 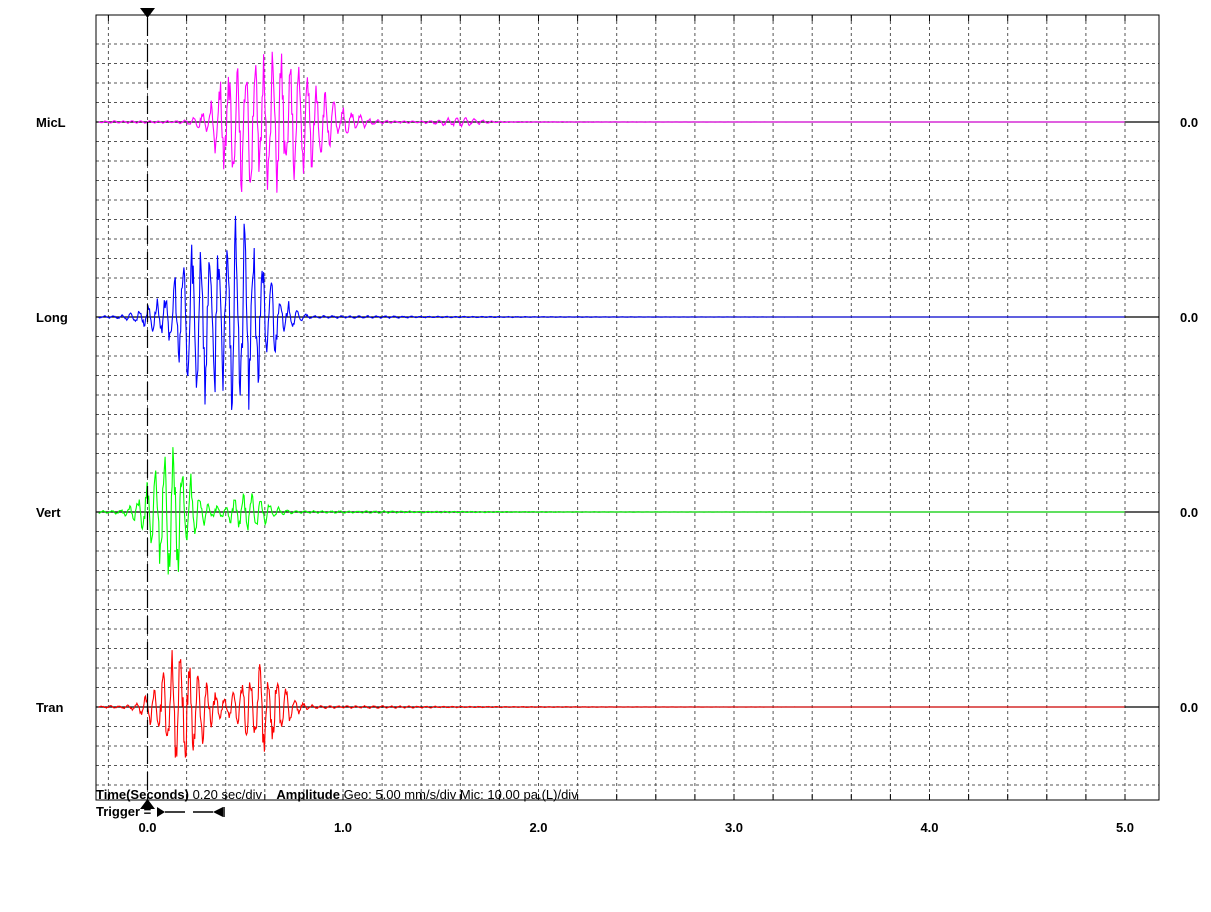 What do you see at coordinates (147, 13) in the screenshot?
I see `trigger-marker-top` at bounding box center [147, 13].